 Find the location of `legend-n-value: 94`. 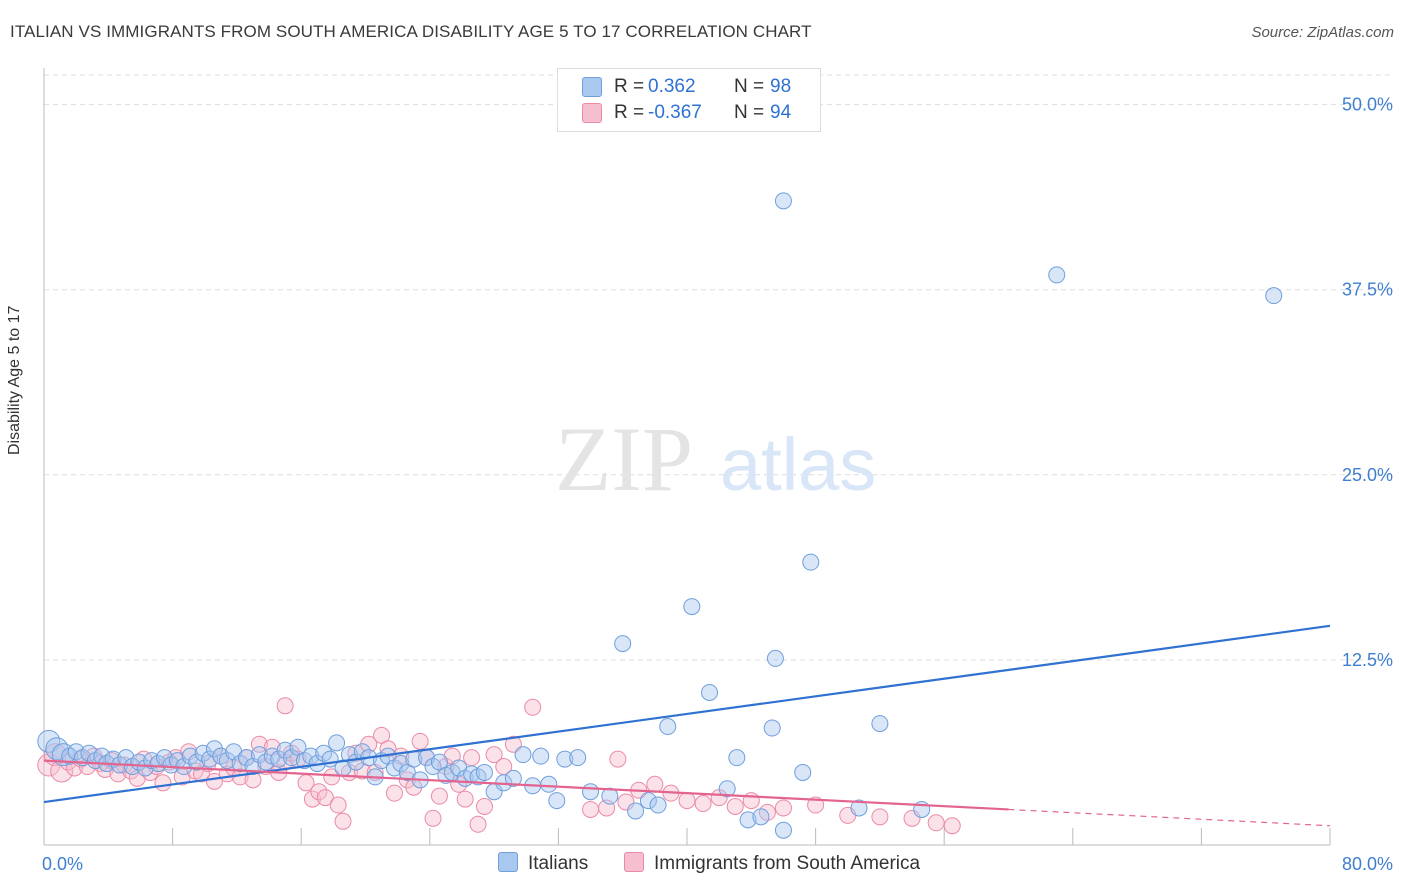

legend-n-value: 94 is located at coordinates (781, 112).